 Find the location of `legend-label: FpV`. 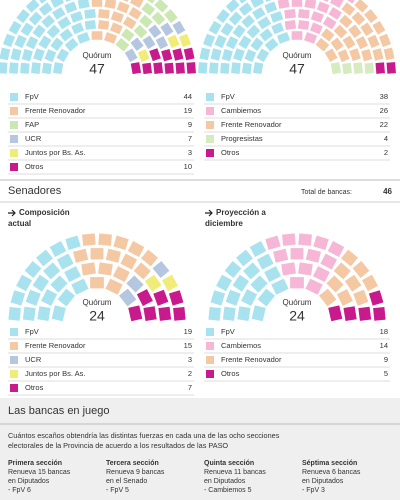

legend-label: FpV is located at coordinates (32, 96).